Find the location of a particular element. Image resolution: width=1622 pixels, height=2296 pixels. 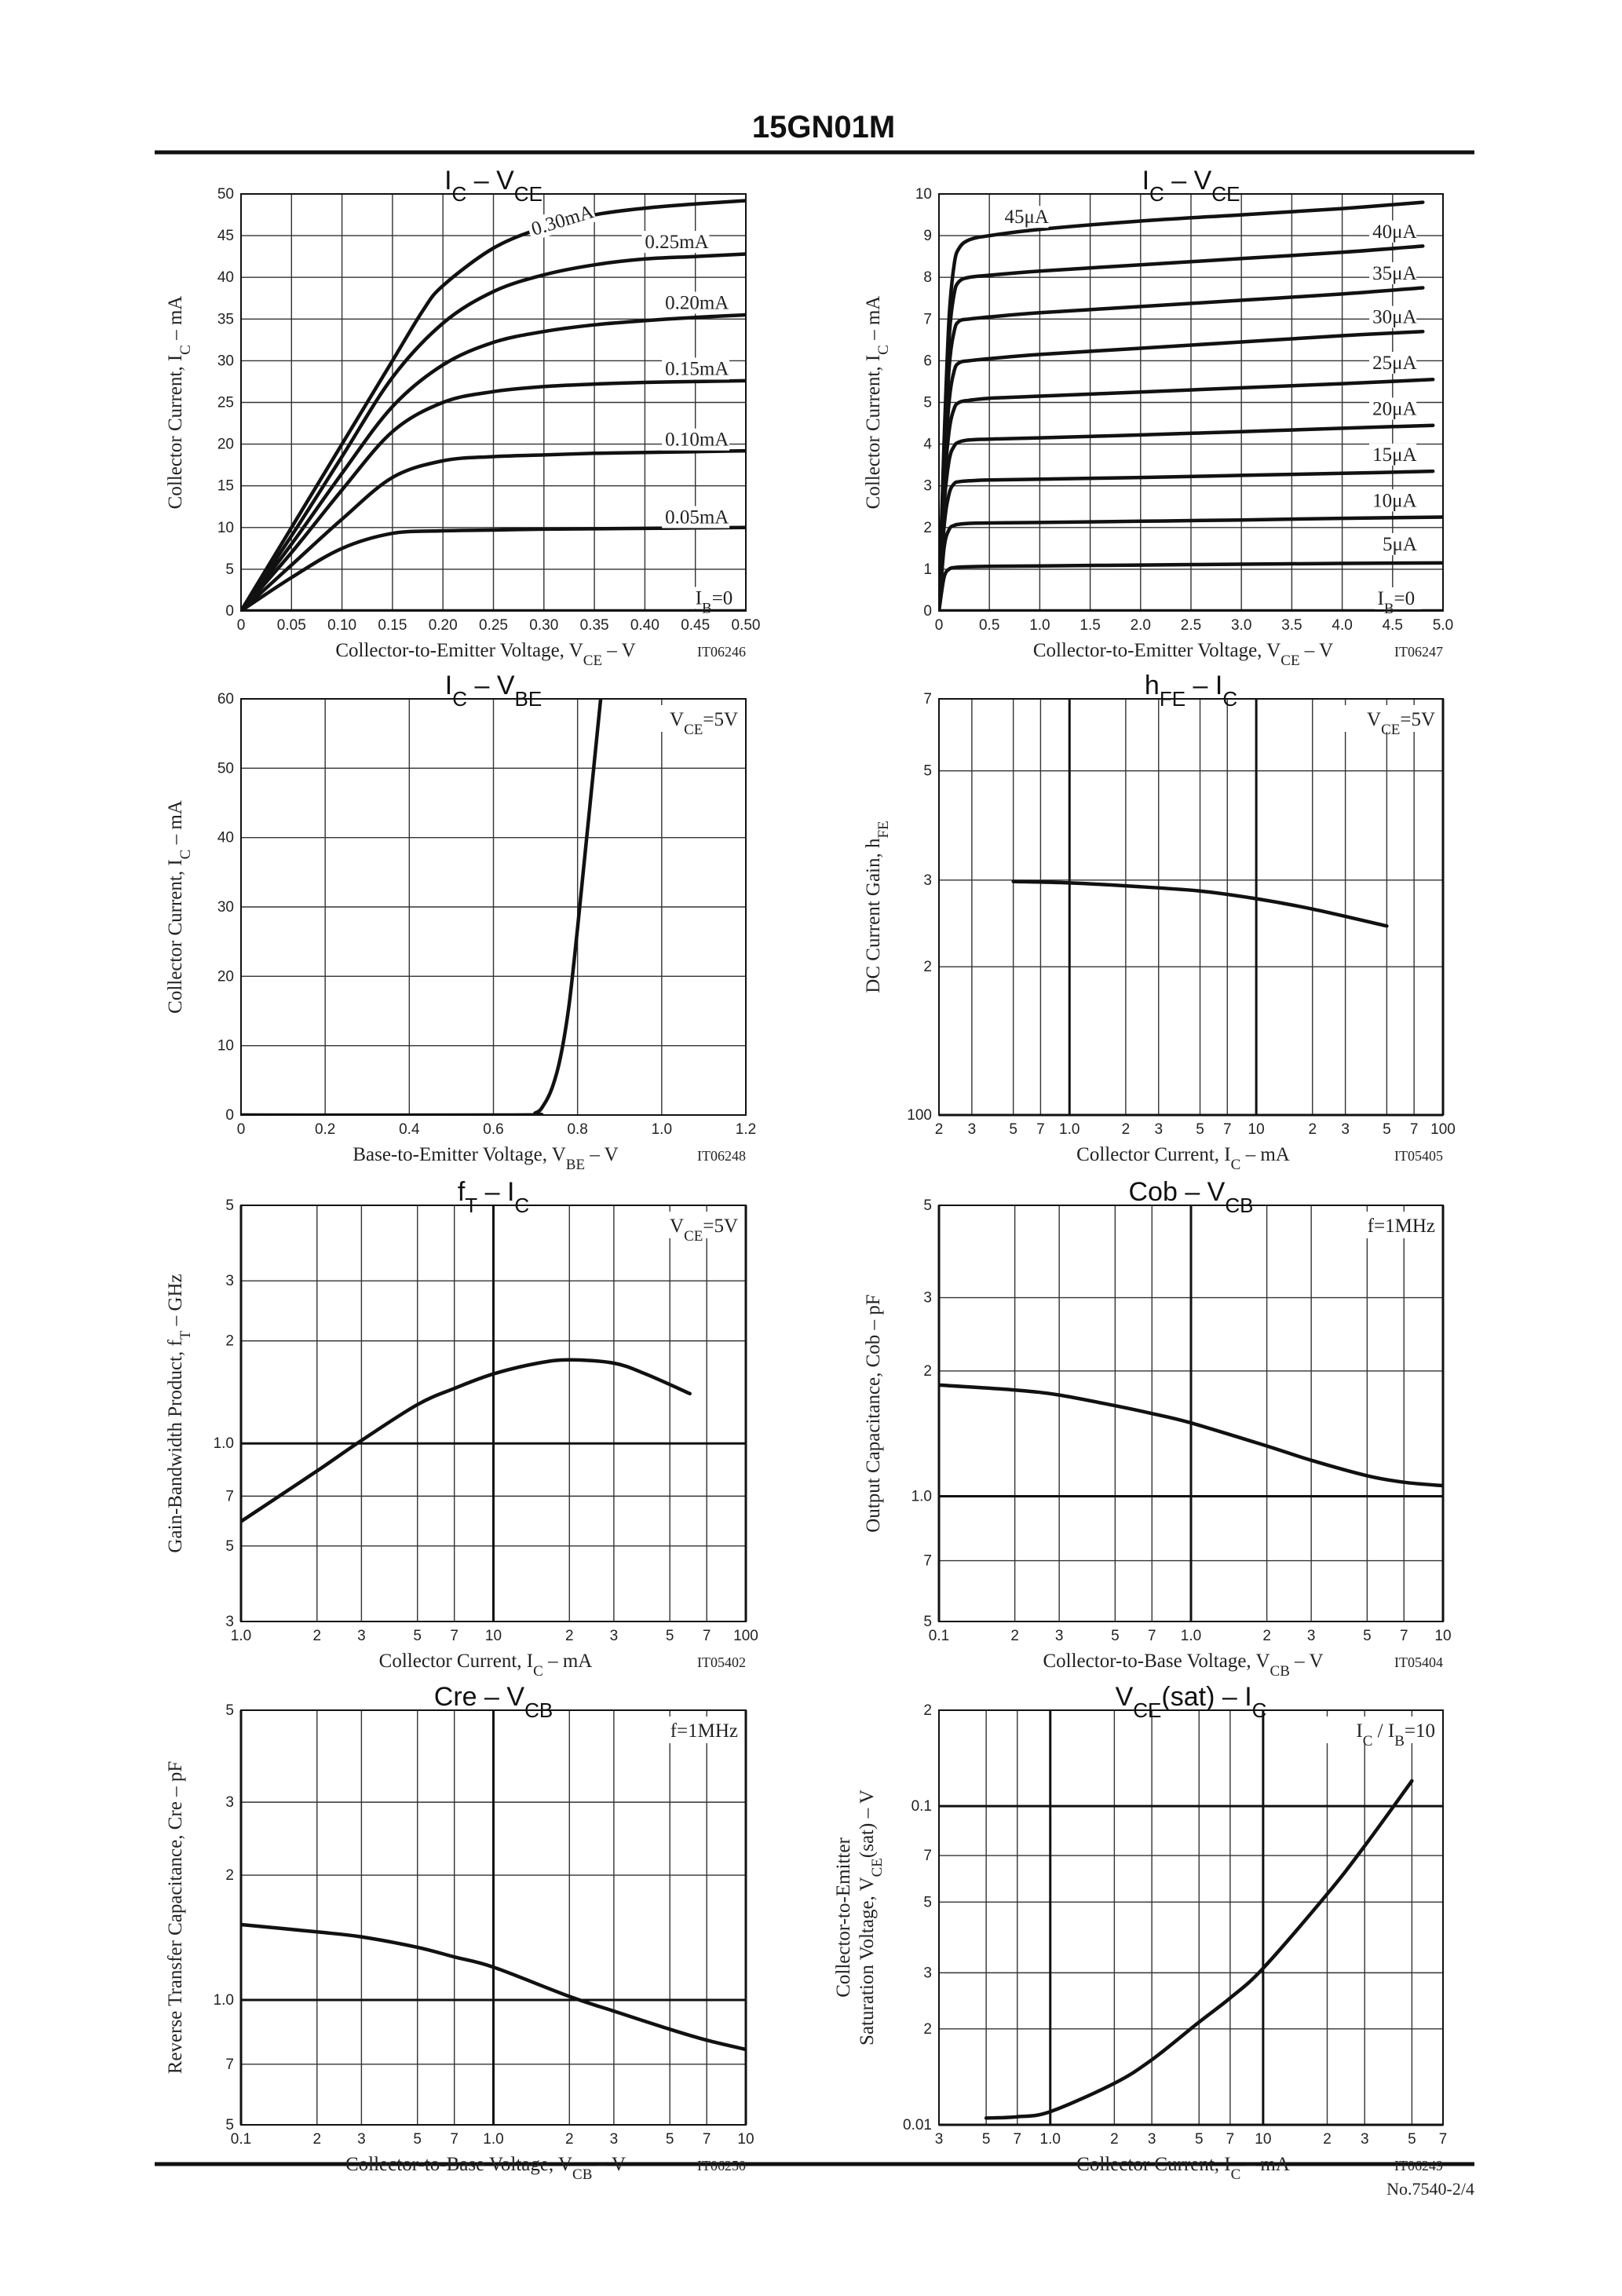

series-label: IB=0 is located at coordinates (714, 603).